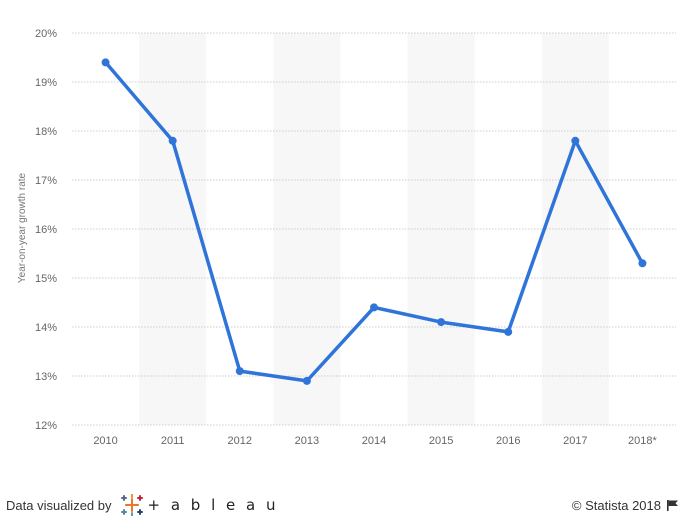 The image size is (691, 522). What do you see at coordinates (173, 441) in the screenshot?
I see `x-tick-label: 2011` at bounding box center [173, 441].